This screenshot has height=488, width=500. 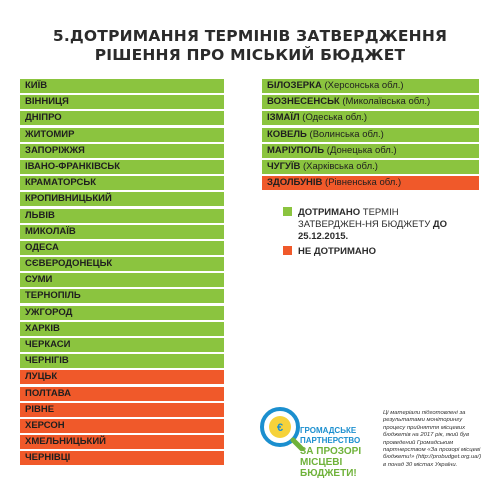 I want to click on city-bar: ДНІПРО, so click(x=122, y=118).